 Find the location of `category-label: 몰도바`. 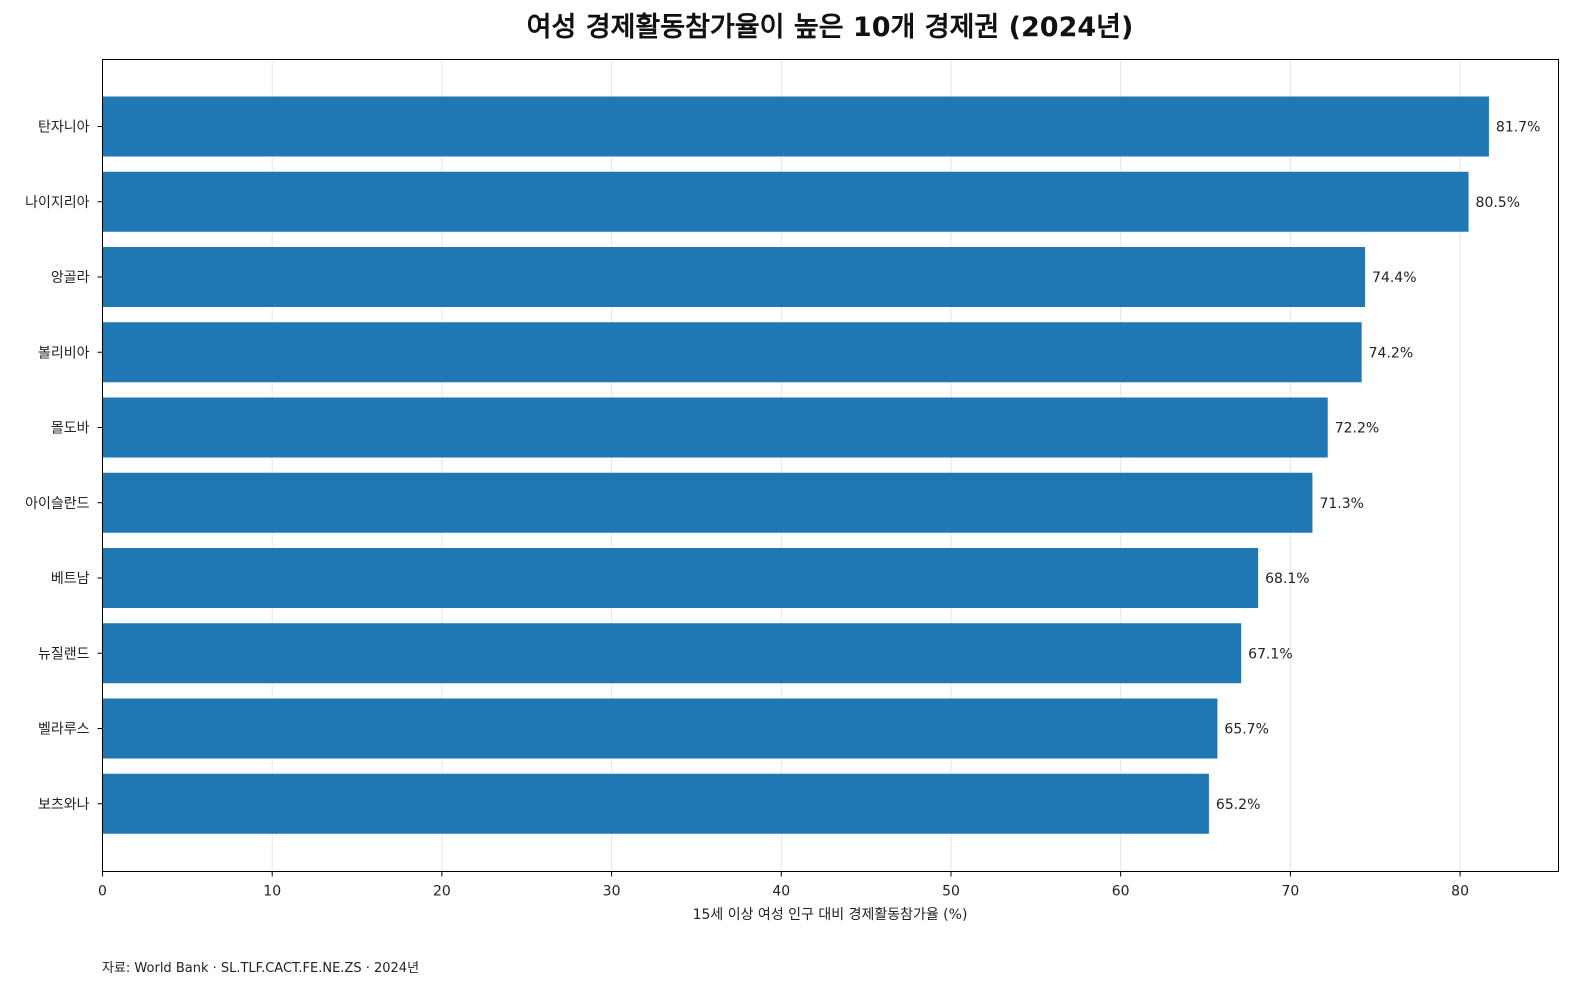

category-label: 몰도바 is located at coordinates (70, 429).